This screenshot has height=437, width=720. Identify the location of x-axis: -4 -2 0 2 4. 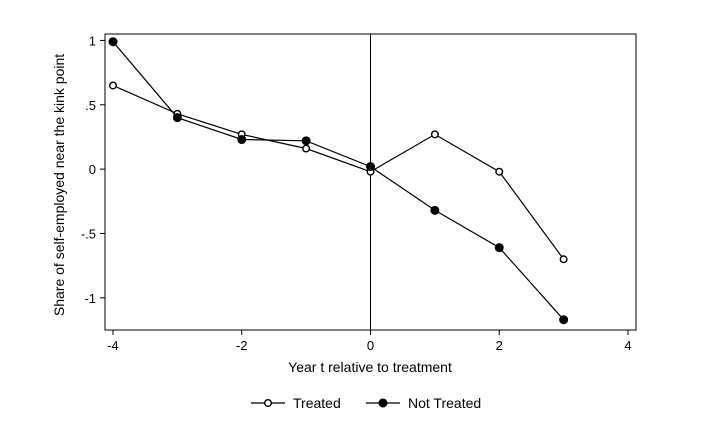
(369, 341).